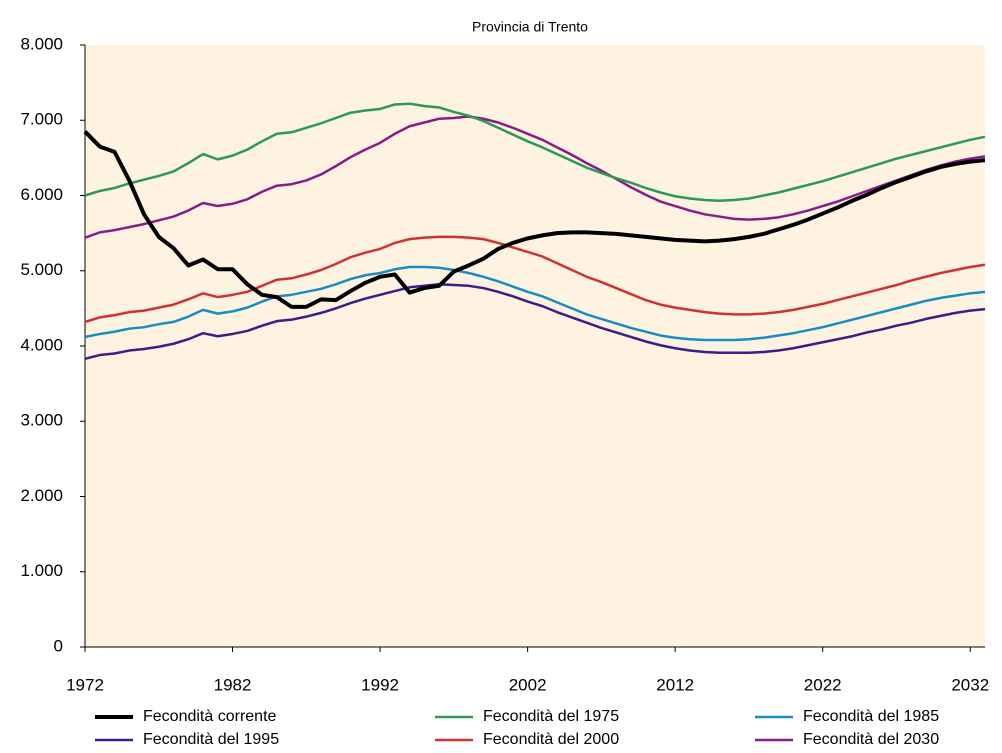 This screenshot has width=1002, height=753. Describe the element at coordinates (970, 684) in the screenshot. I see `x-tick-label: 2032` at that location.